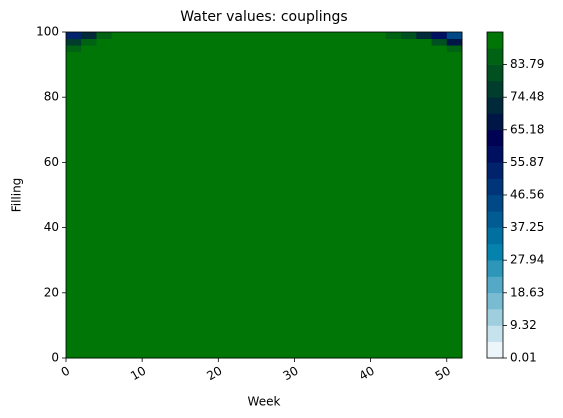 Image resolution: width=563 pixels, height=418 pixels. What do you see at coordinates (443, 374) in the screenshot?
I see `x-tick-label: 50` at bounding box center [443, 374].